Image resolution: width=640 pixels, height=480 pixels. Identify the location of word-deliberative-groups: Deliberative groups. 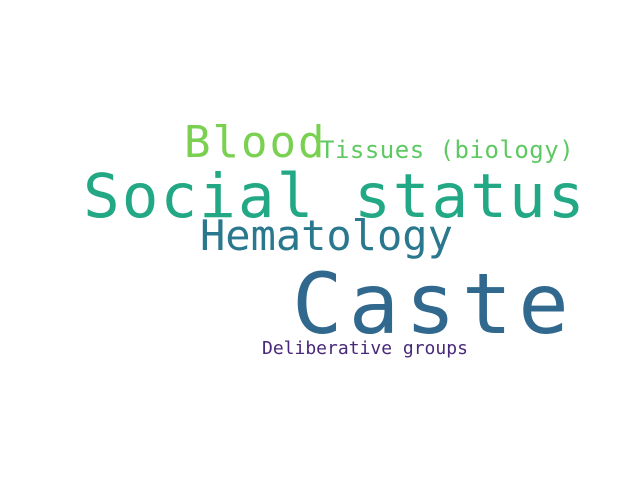
(365, 348).